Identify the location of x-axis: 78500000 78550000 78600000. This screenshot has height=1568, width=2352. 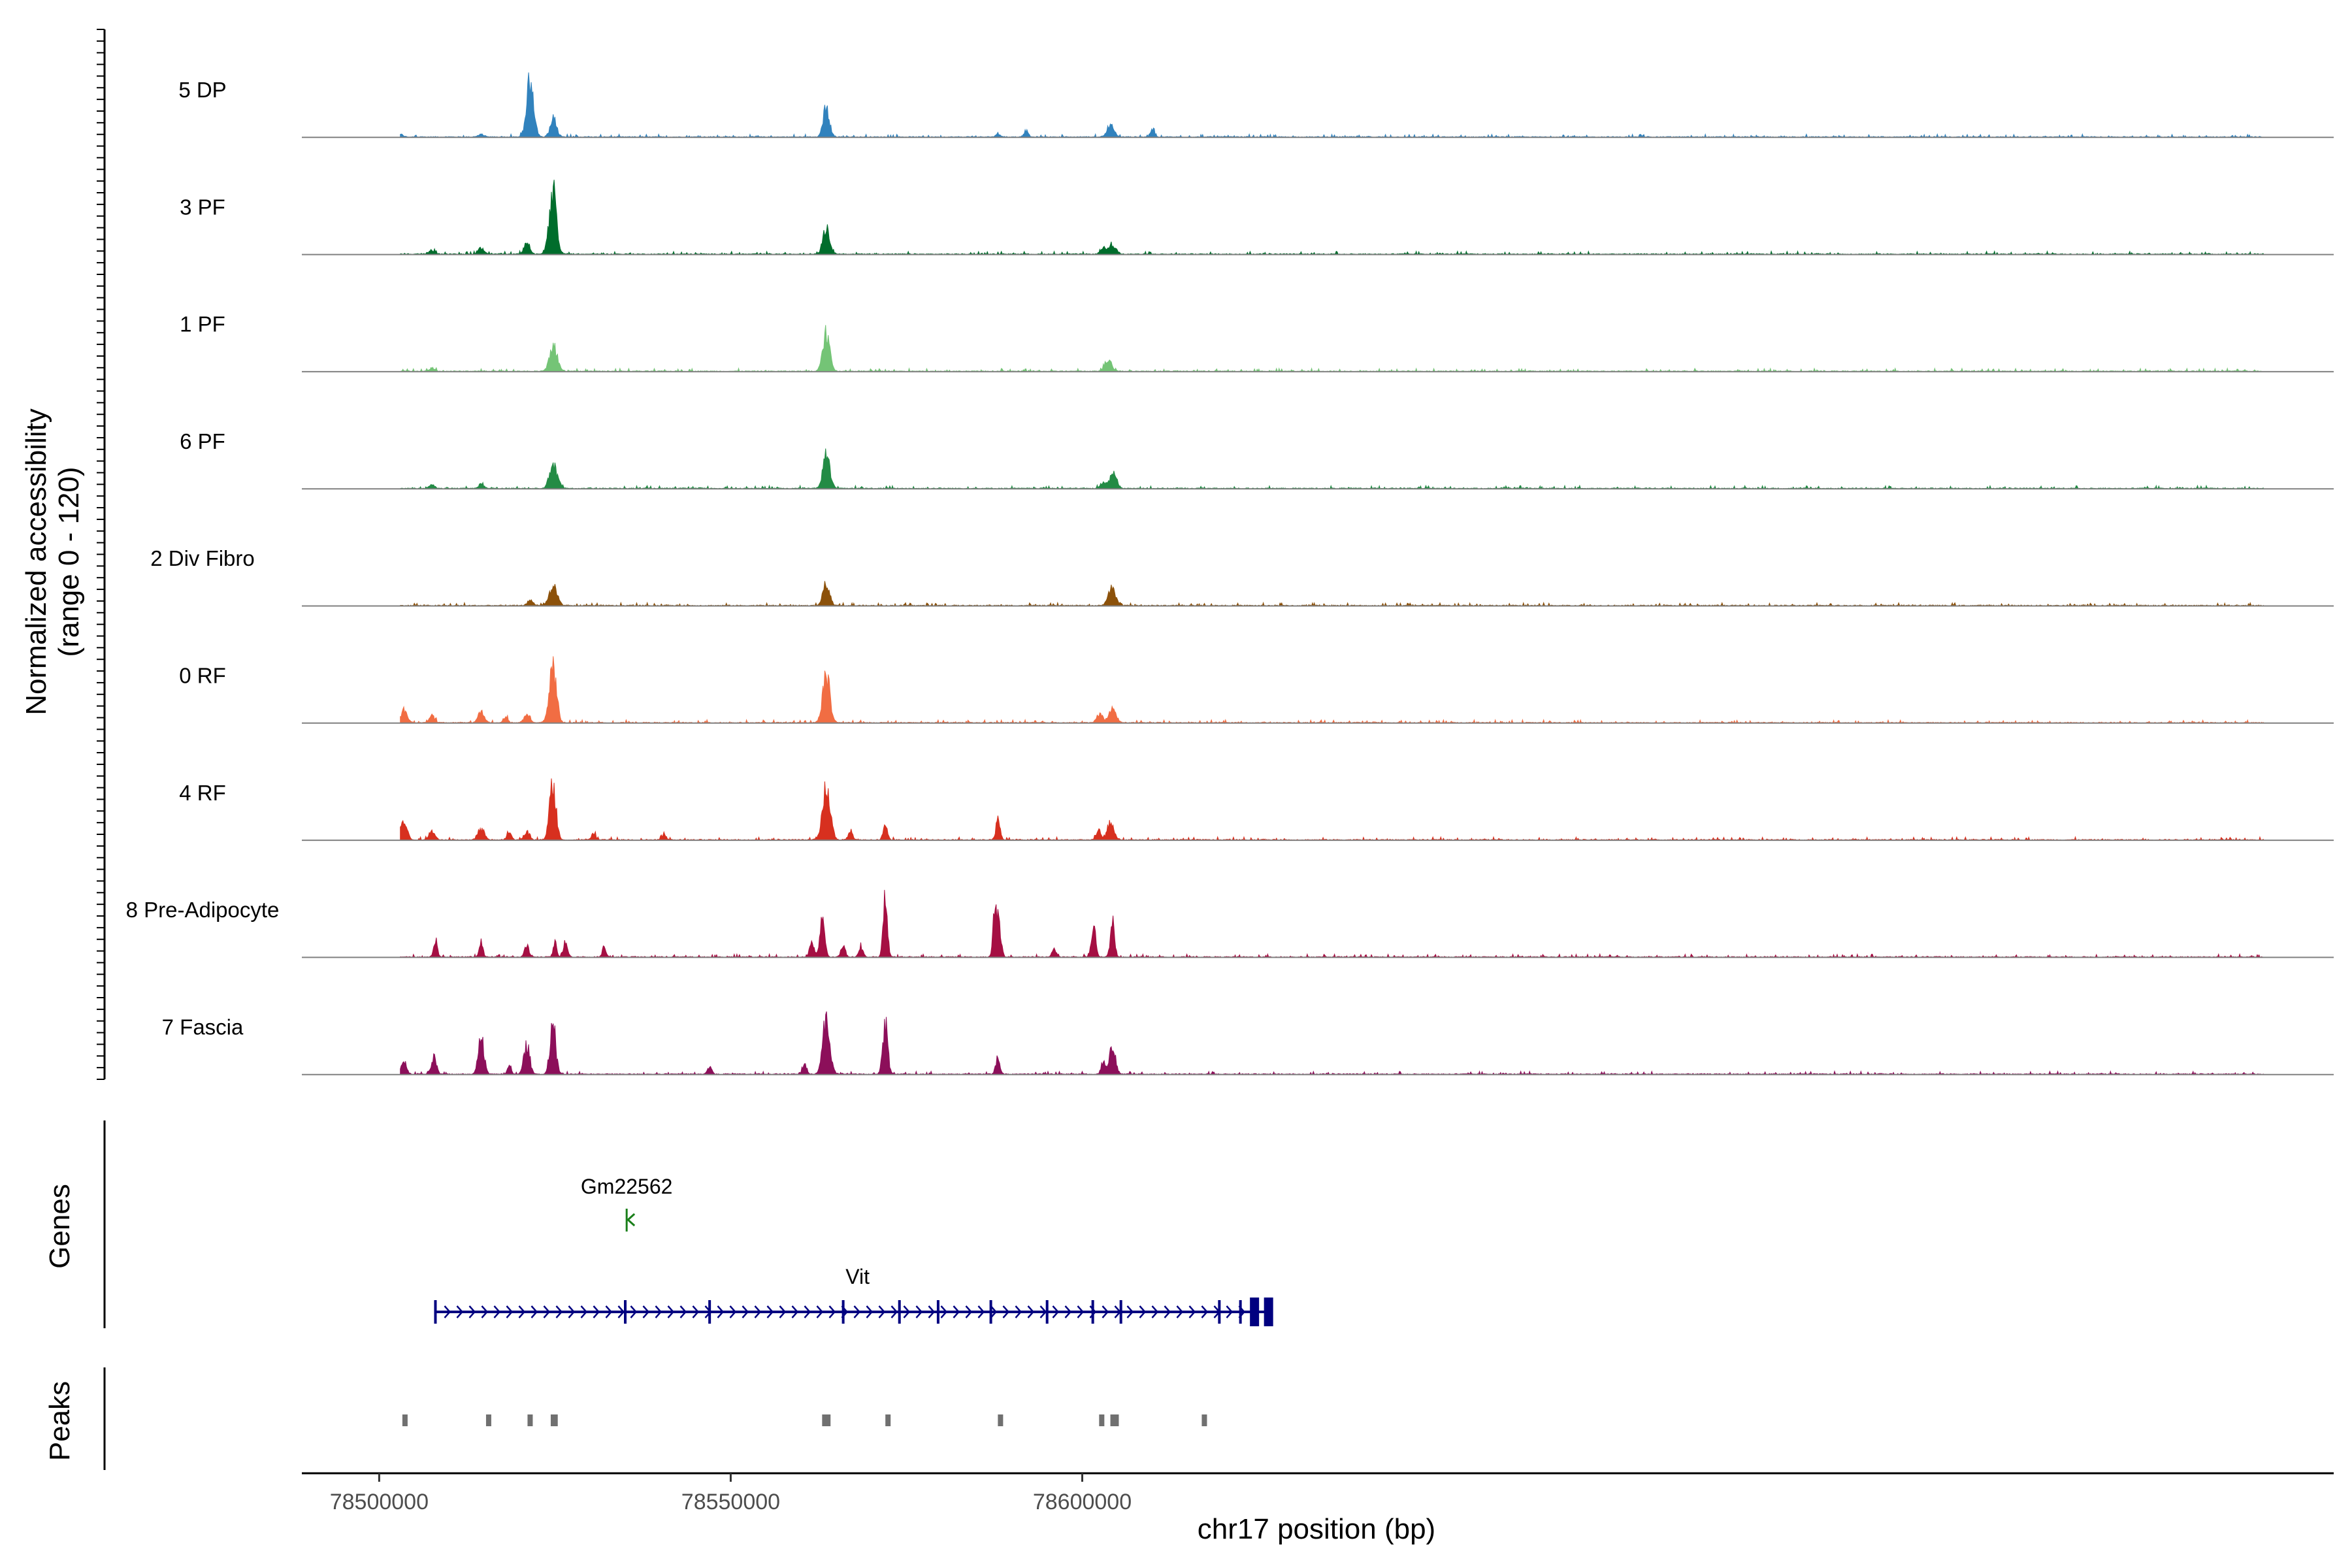
(1318, 1493).